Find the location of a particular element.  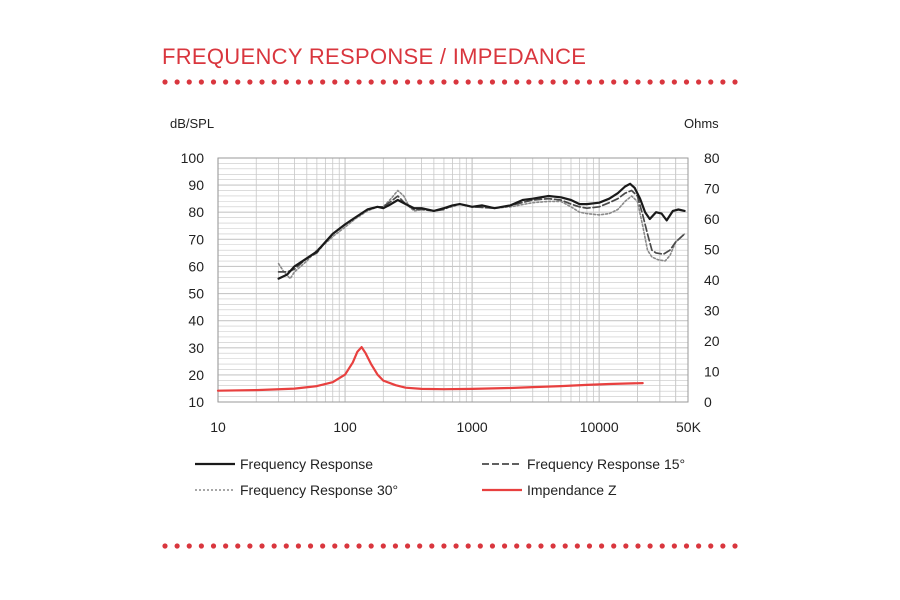

dotted-divider-top is located at coordinates (450, 82).